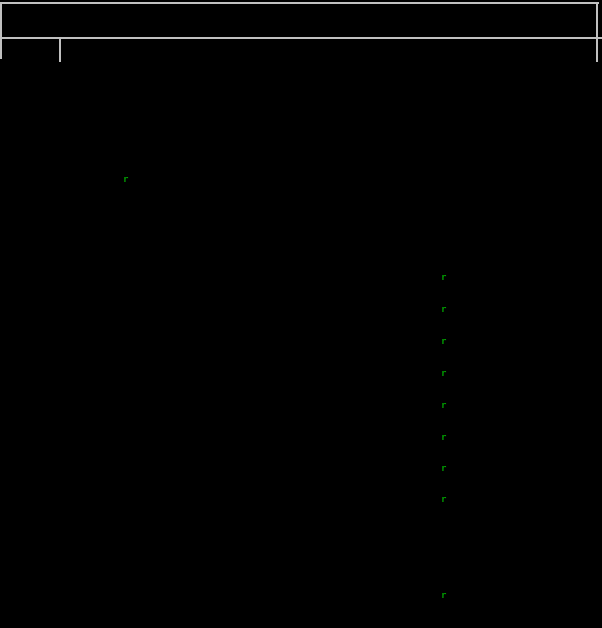 This screenshot has width=602, height=628. Describe the element at coordinates (301, 38) in the screenshot. I see `header-table-row-separator` at that location.